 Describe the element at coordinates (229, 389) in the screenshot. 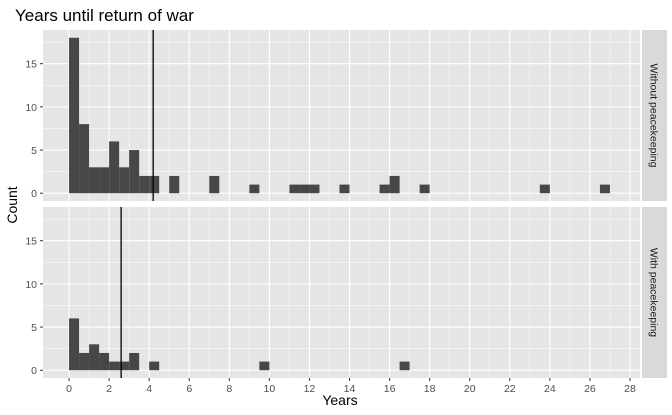

I see `x-tick-label: 8` at that location.